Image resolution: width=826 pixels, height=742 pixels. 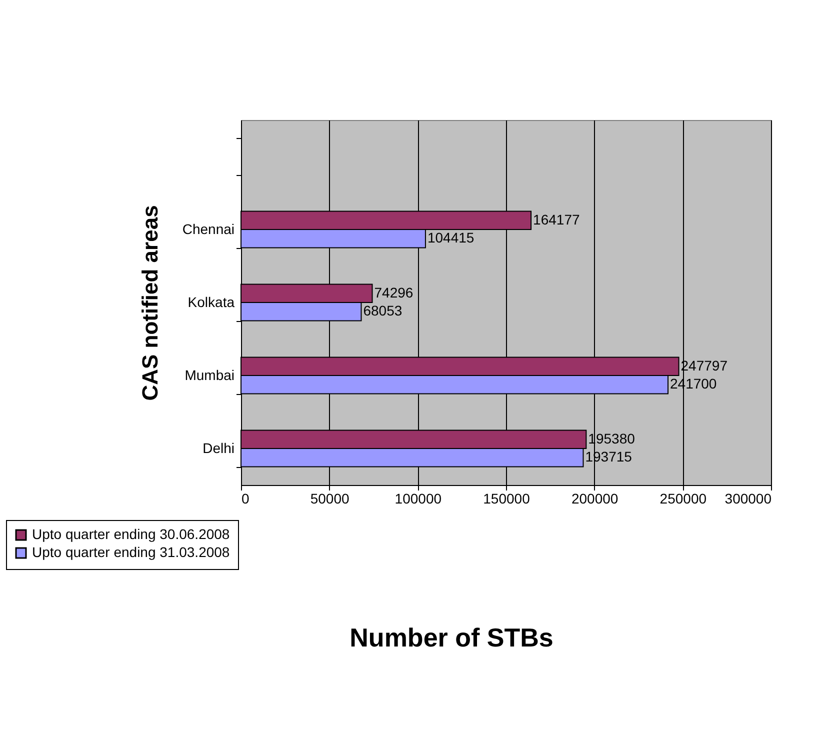 What do you see at coordinates (131, 552) in the screenshot?
I see `legend-label: Upto quarter ending 31.03.2008` at bounding box center [131, 552].